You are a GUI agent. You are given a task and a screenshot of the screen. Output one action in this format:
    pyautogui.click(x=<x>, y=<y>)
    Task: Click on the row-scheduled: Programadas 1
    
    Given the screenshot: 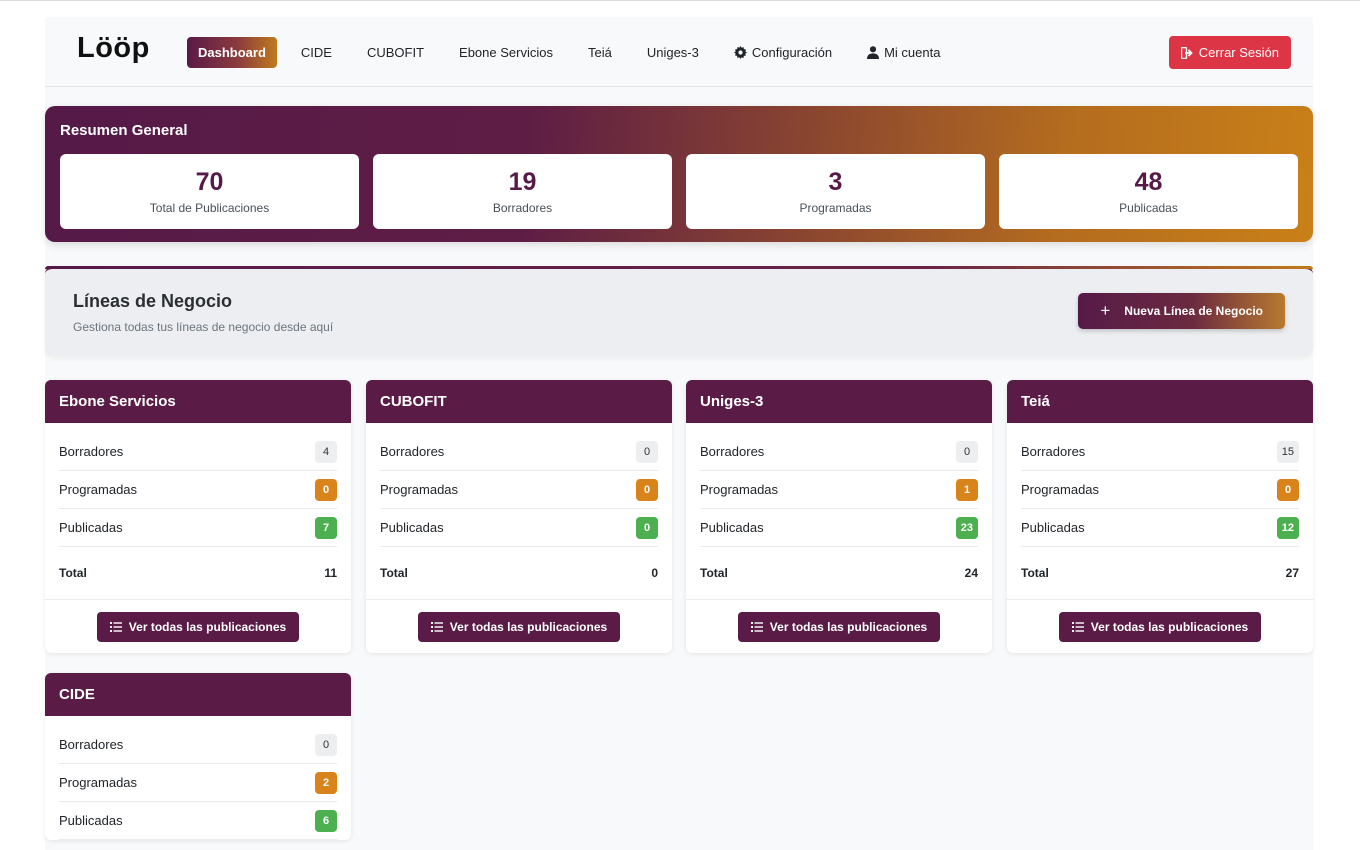 What is the action you would take?
    pyautogui.click(x=839, y=490)
    